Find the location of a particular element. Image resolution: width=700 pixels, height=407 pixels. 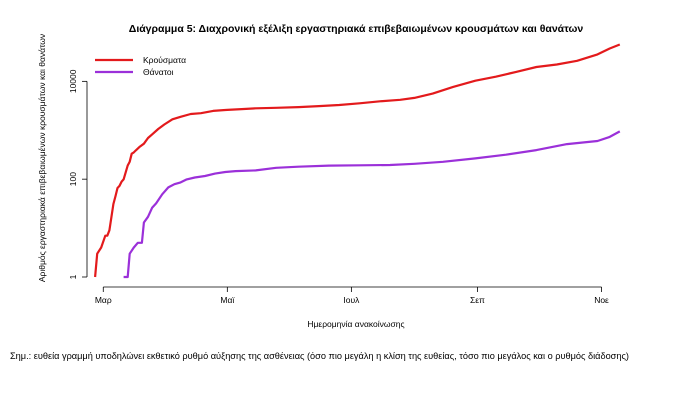

y-tick-label: 100 is located at coordinates (73, 179).